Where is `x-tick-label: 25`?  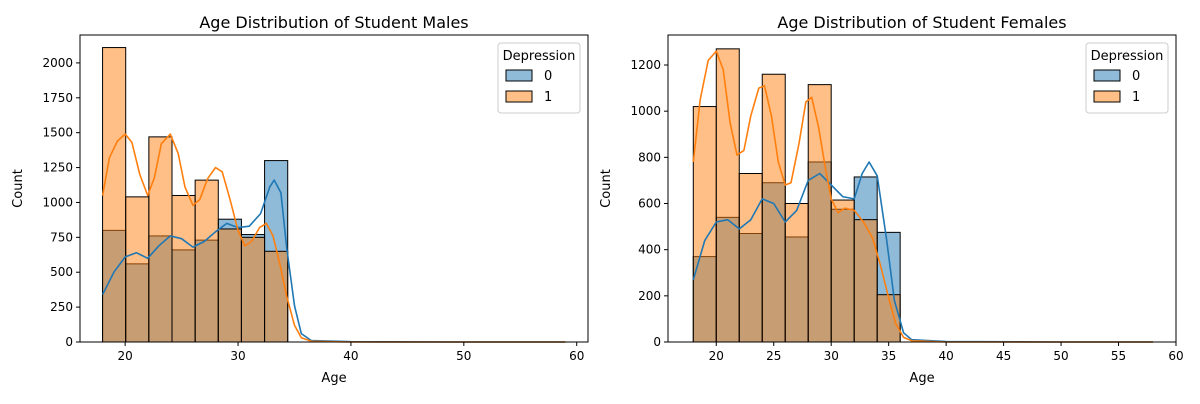 x-tick-label: 25 is located at coordinates (773, 356).